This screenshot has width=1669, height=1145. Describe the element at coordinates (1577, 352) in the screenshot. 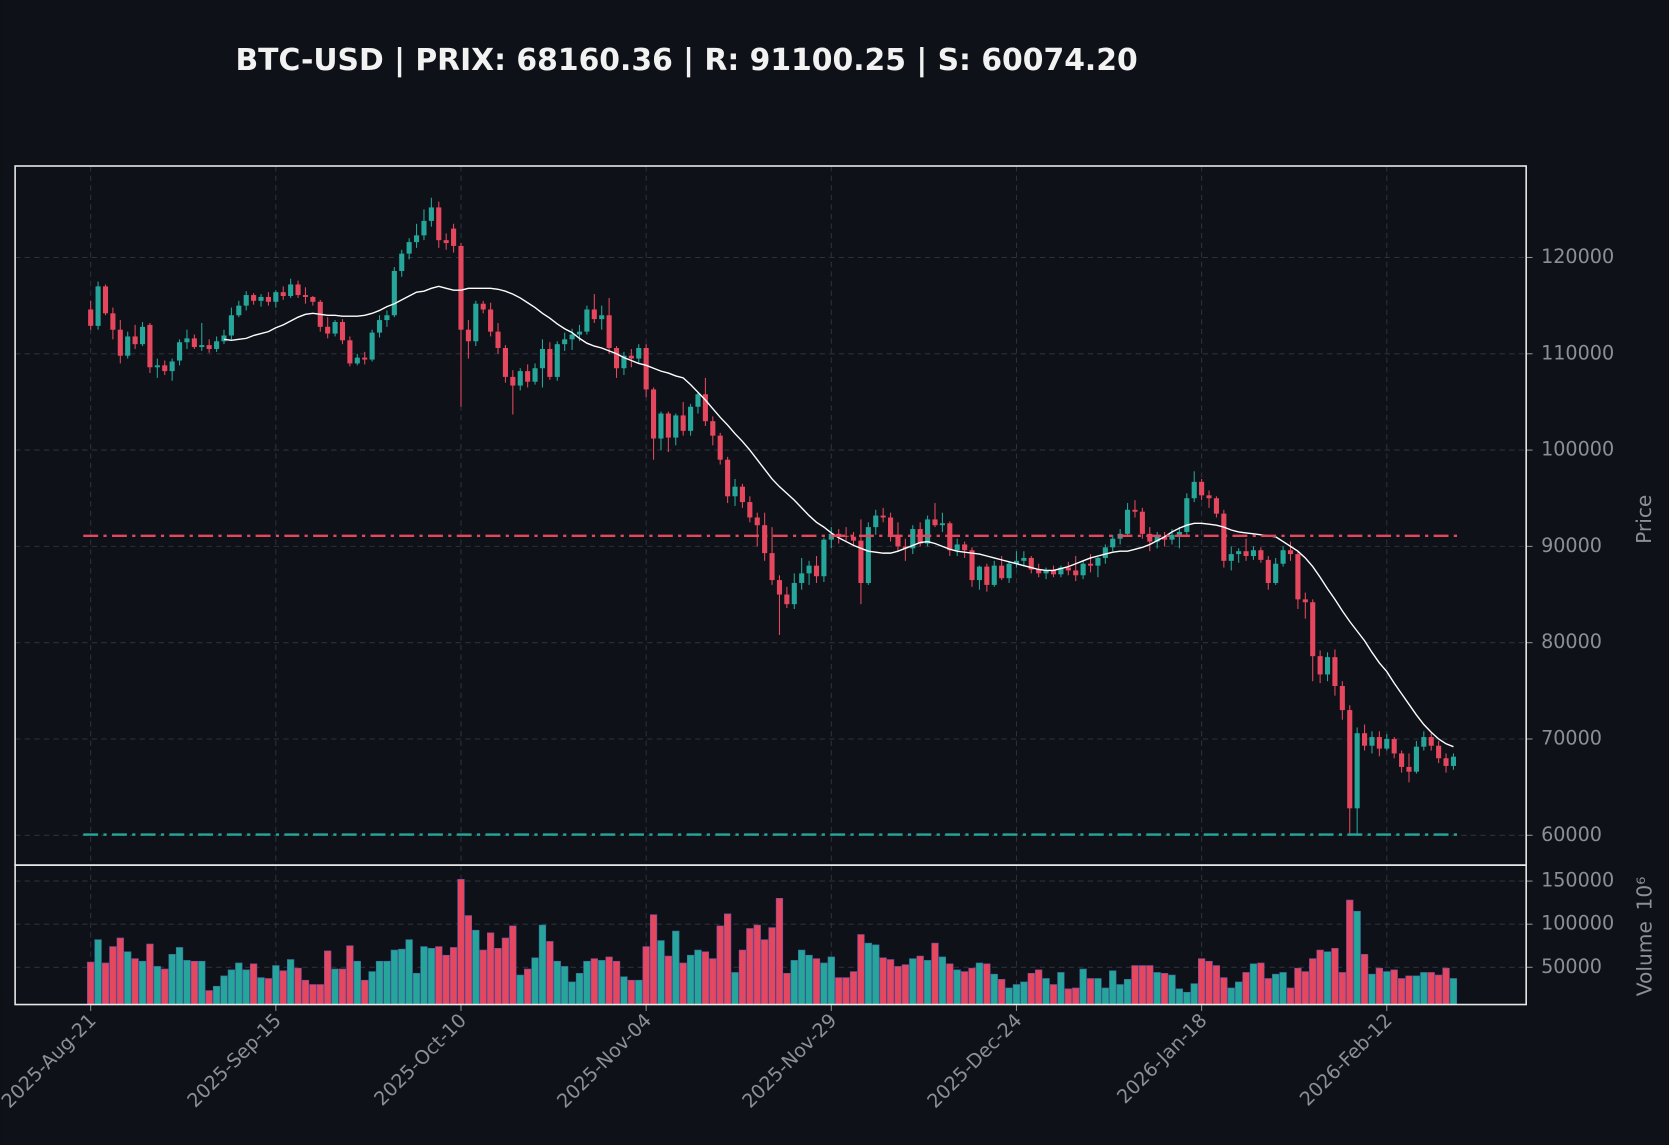

I see `y-tick-label: 110000` at that location.